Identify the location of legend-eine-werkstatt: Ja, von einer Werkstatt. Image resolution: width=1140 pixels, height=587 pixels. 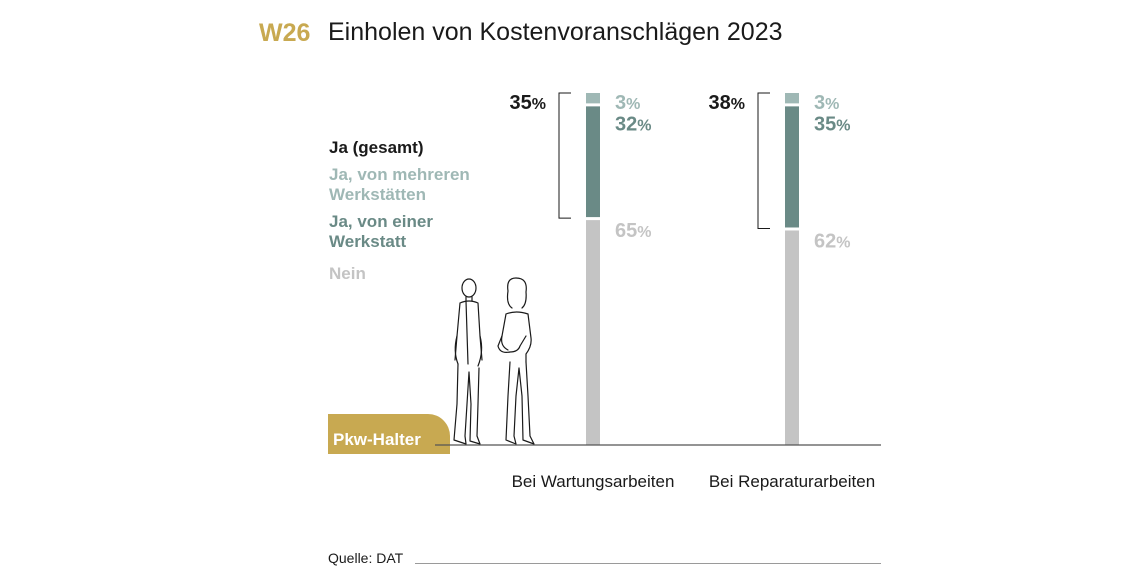
(381, 231).